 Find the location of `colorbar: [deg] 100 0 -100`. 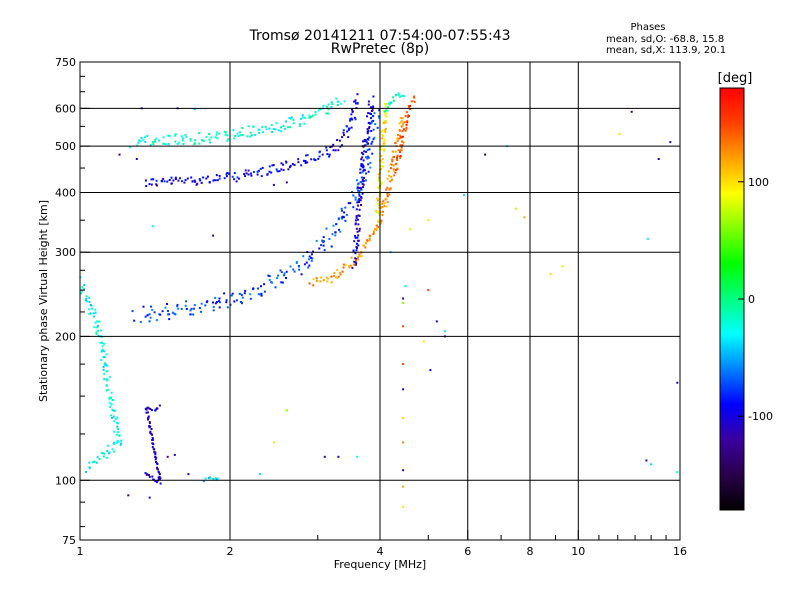

colorbar: [deg] 100 0 -100 is located at coordinates (745, 291).